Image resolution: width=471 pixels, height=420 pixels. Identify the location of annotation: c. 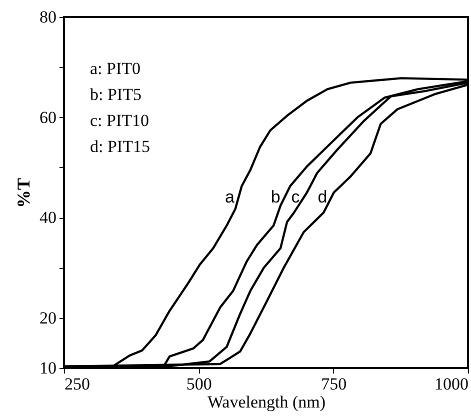
(295, 197).